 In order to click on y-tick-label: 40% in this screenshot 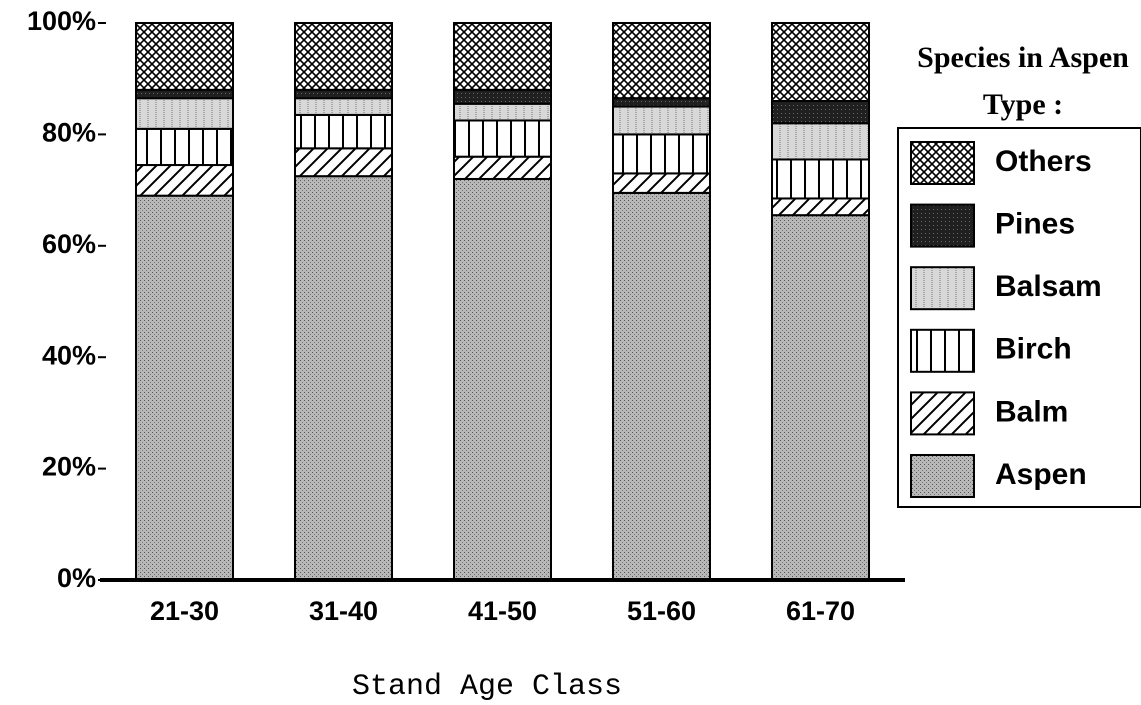, I will do `click(69, 355)`.